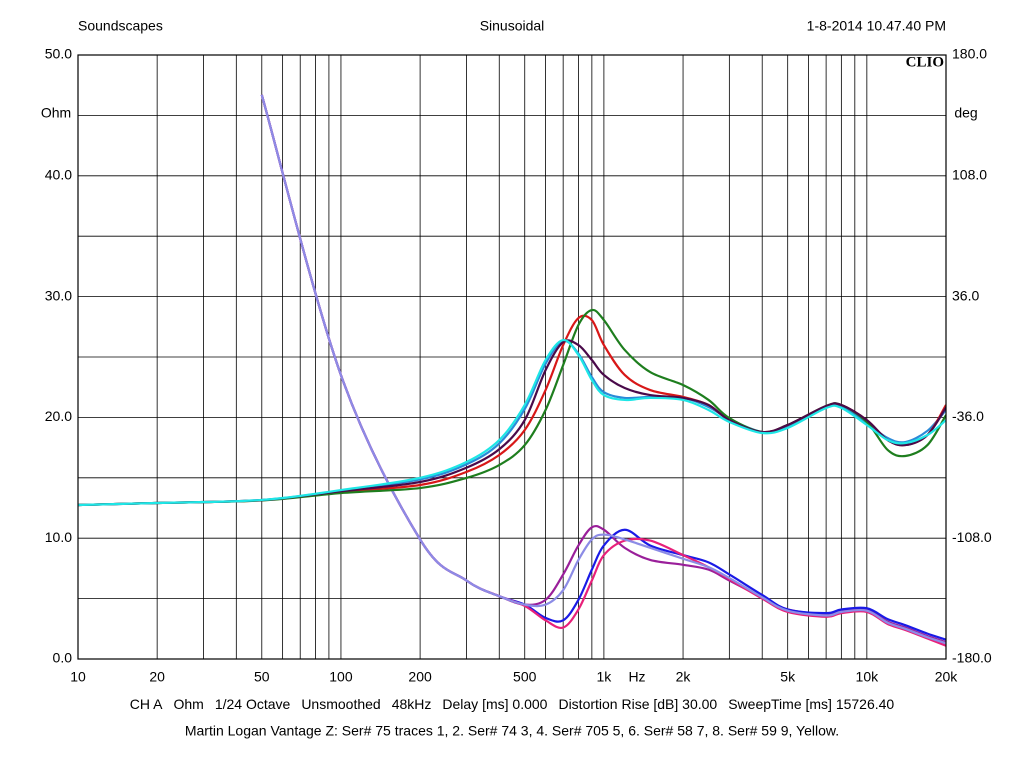 The height and width of the screenshot is (768, 1024). What do you see at coordinates (157, 677) in the screenshot?
I see `x-tick-label: 20` at bounding box center [157, 677].